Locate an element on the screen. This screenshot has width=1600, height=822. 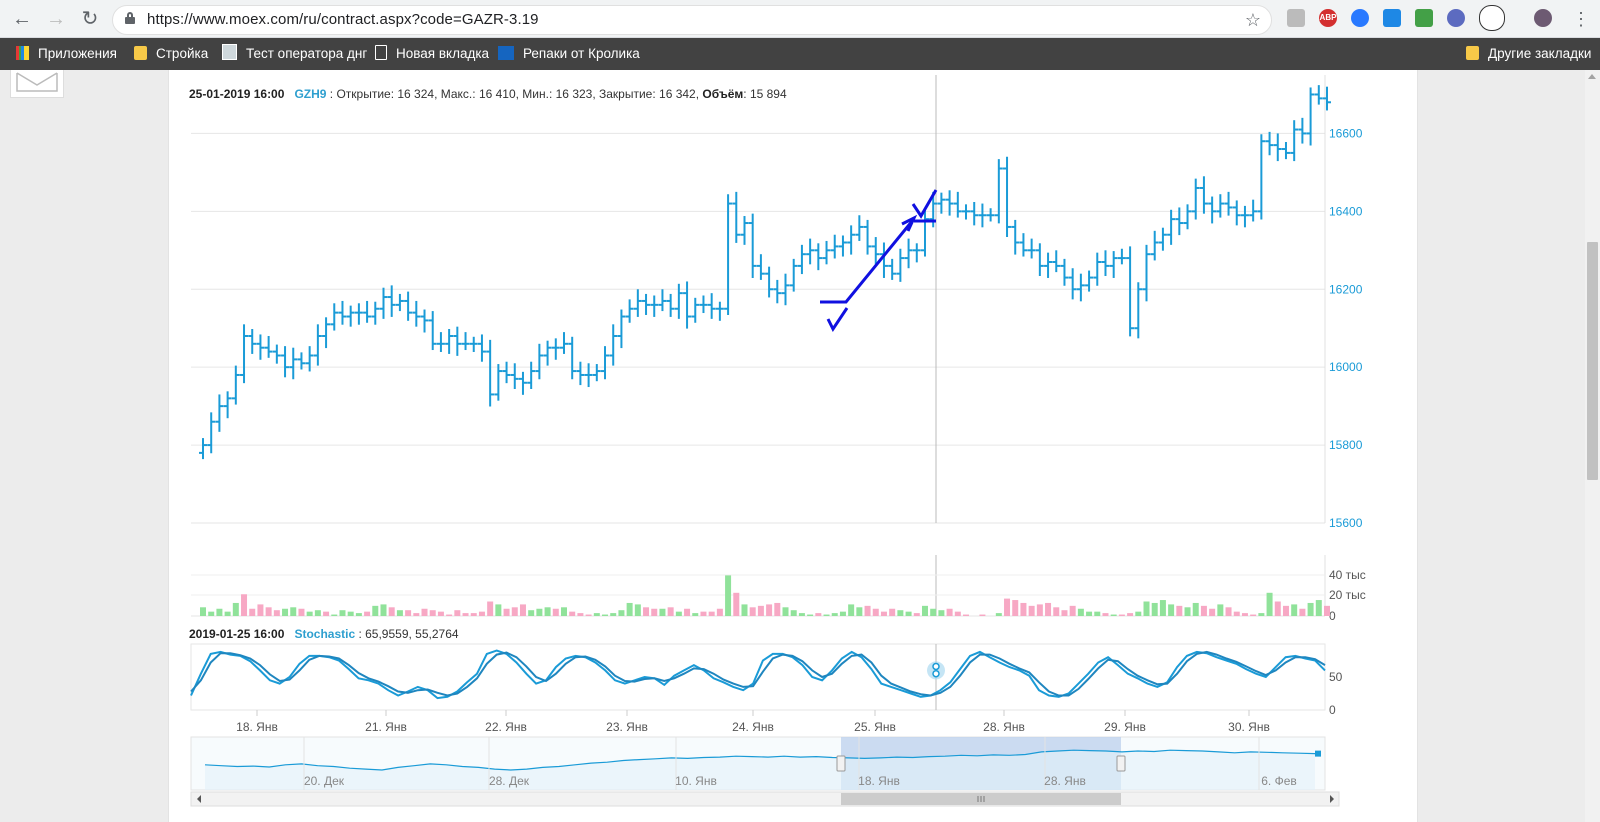
bookmark-apps: Приложения is located at coordinates (66, 54).